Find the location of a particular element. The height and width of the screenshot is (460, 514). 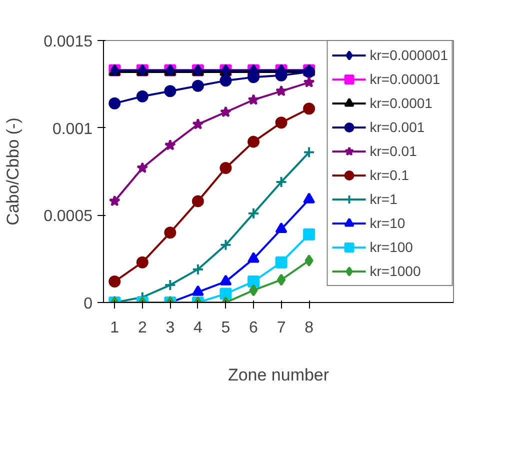

y-tick-label: 0 is located at coordinates (88, 304).